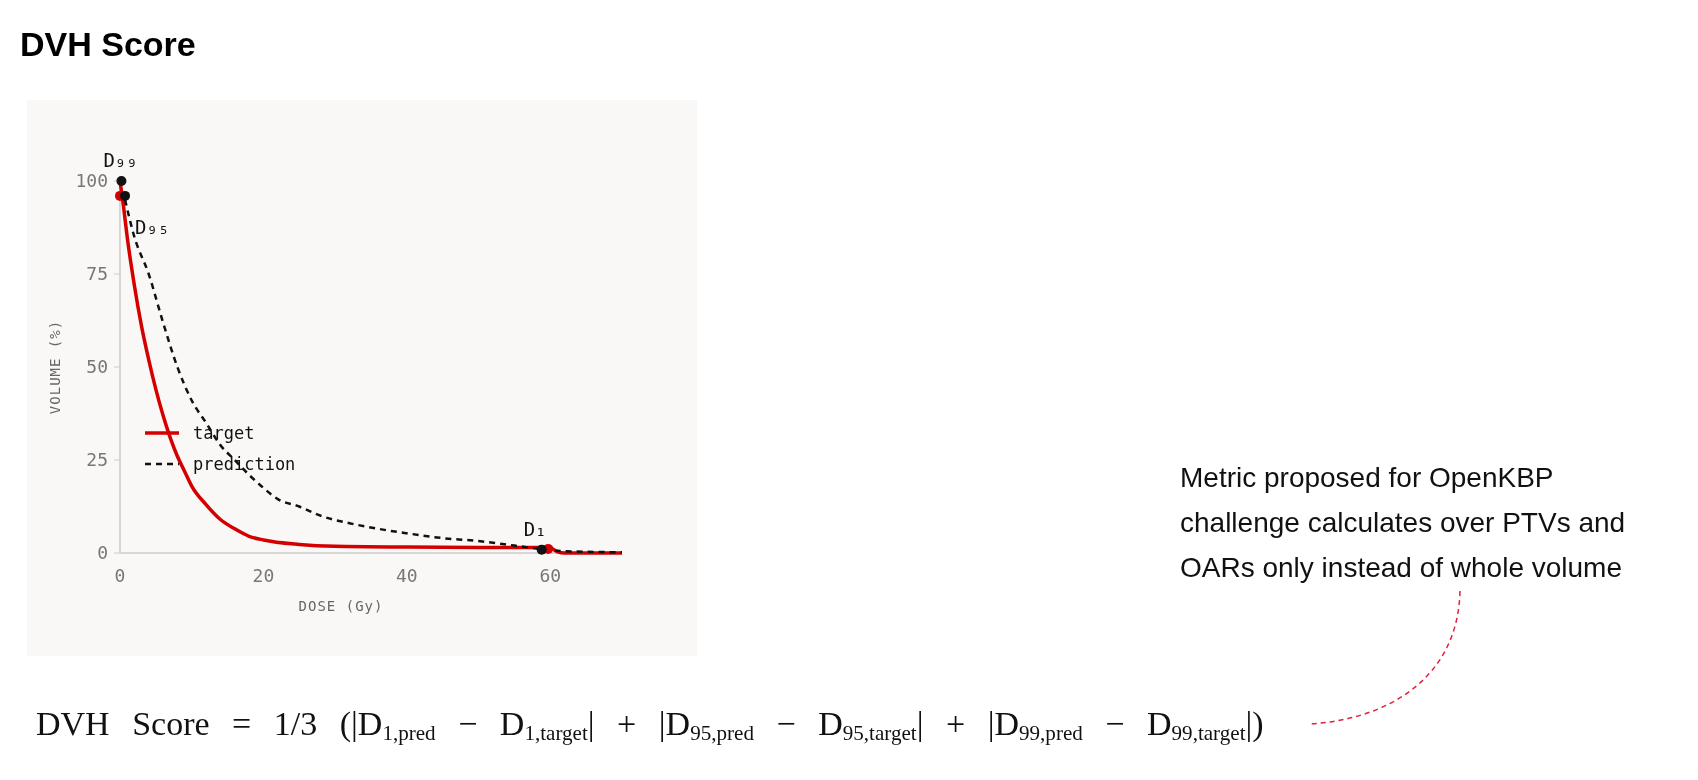  What do you see at coordinates (1403, 522) in the screenshot?
I see `text: Metric proposed for OpenKBP challenge calculates over PTVs and OARs only instead of whole volume` at bounding box center [1403, 522].